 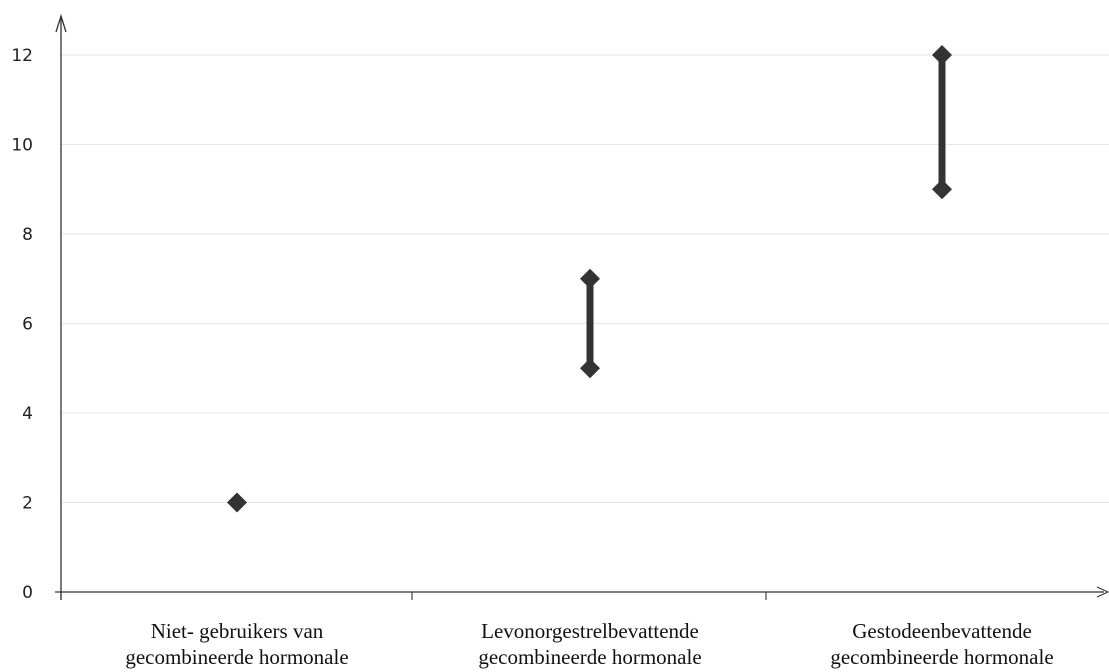 I want to click on y-tick-labels: 0 2 4 6 8 10 12, so click(x=22, y=324).